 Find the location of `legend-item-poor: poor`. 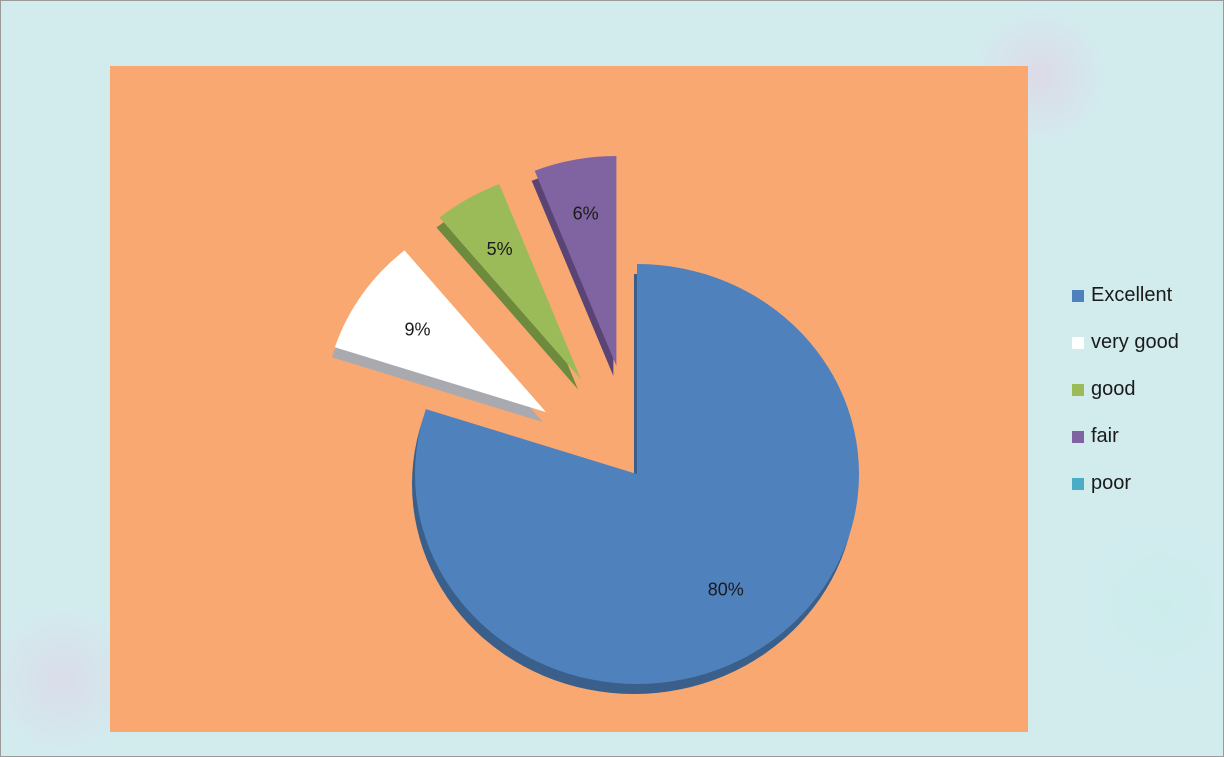

legend-item-poor: poor is located at coordinates (1142, 483).